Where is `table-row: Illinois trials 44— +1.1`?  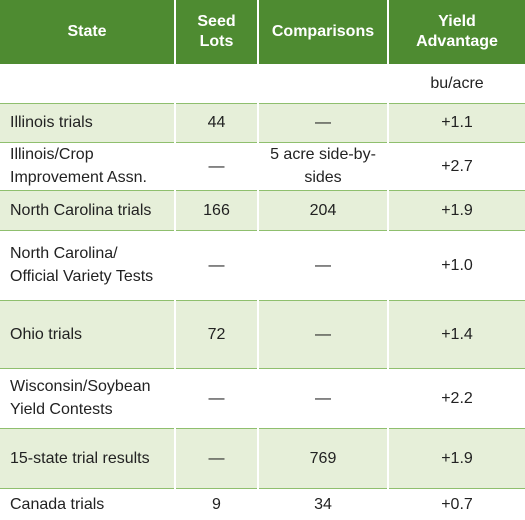 table-row: Illinois trials 44— +1.1 is located at coordinates (262, 122).